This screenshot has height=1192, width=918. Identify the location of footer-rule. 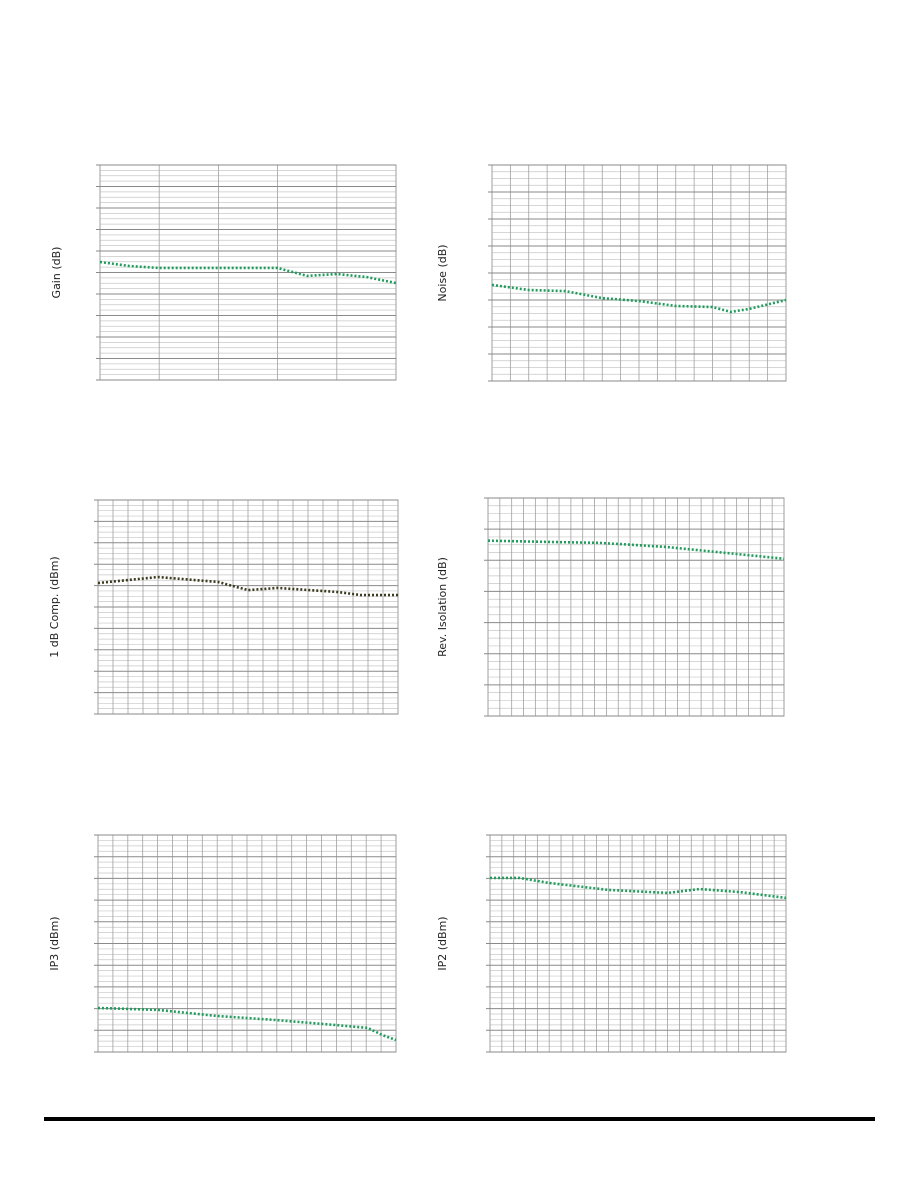
(459, 1119).